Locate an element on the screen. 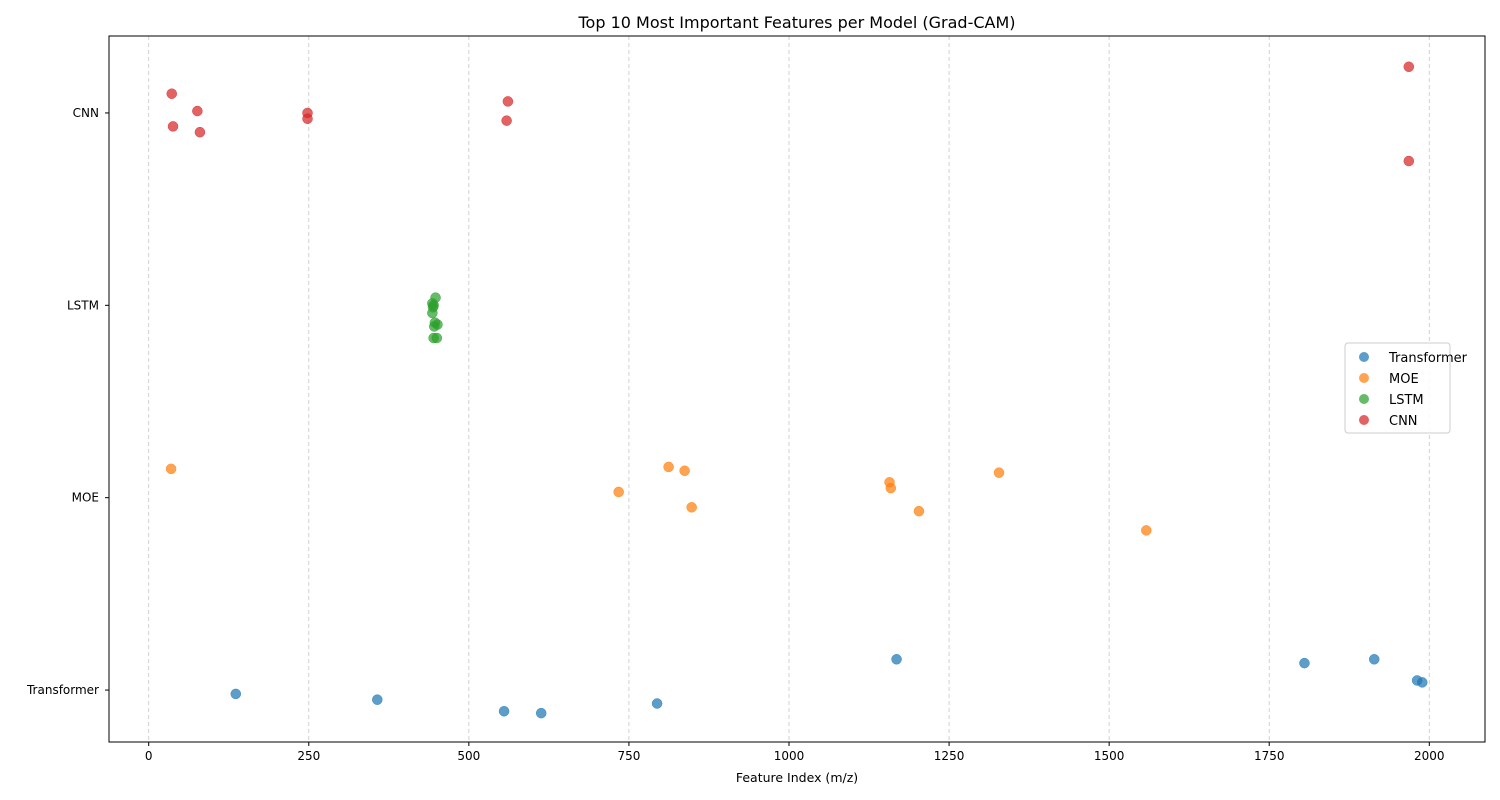 The height and width of the screenshot is (800, 1500). x-tick-label: 500 is located at coordinates (468, 756).